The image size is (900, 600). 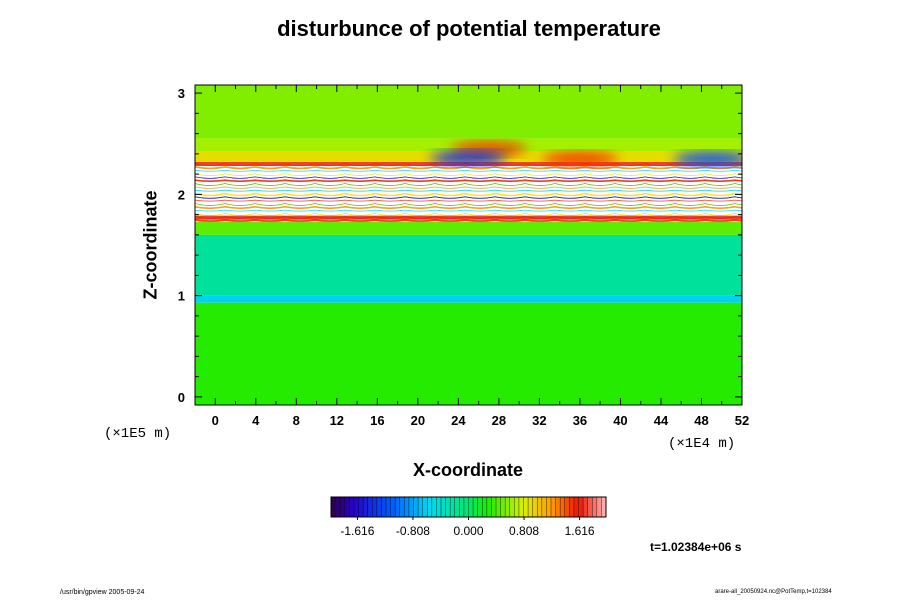 What do you see at coordinates (215, 420) in the screenshot?
I see `x-tick-label: 0` at bounding box center [215, 420].